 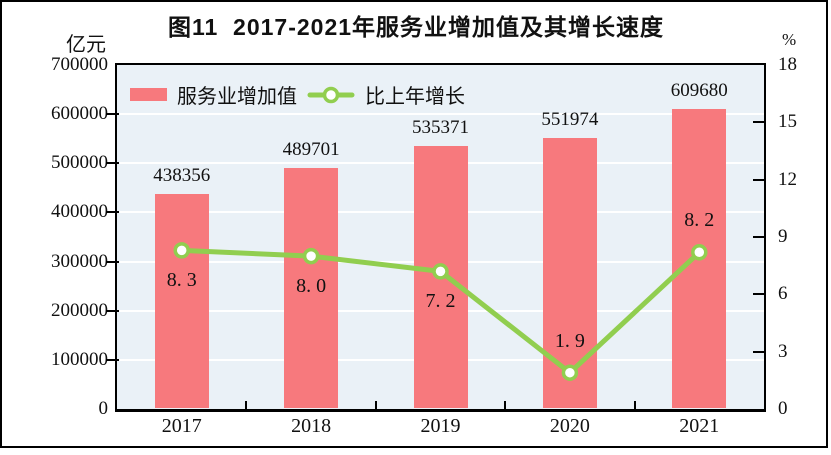 What do you see at coordinates (103, 408) in the screenshot?
I see `left-axis-tick-label: 0` at bounding box center [103, 408].